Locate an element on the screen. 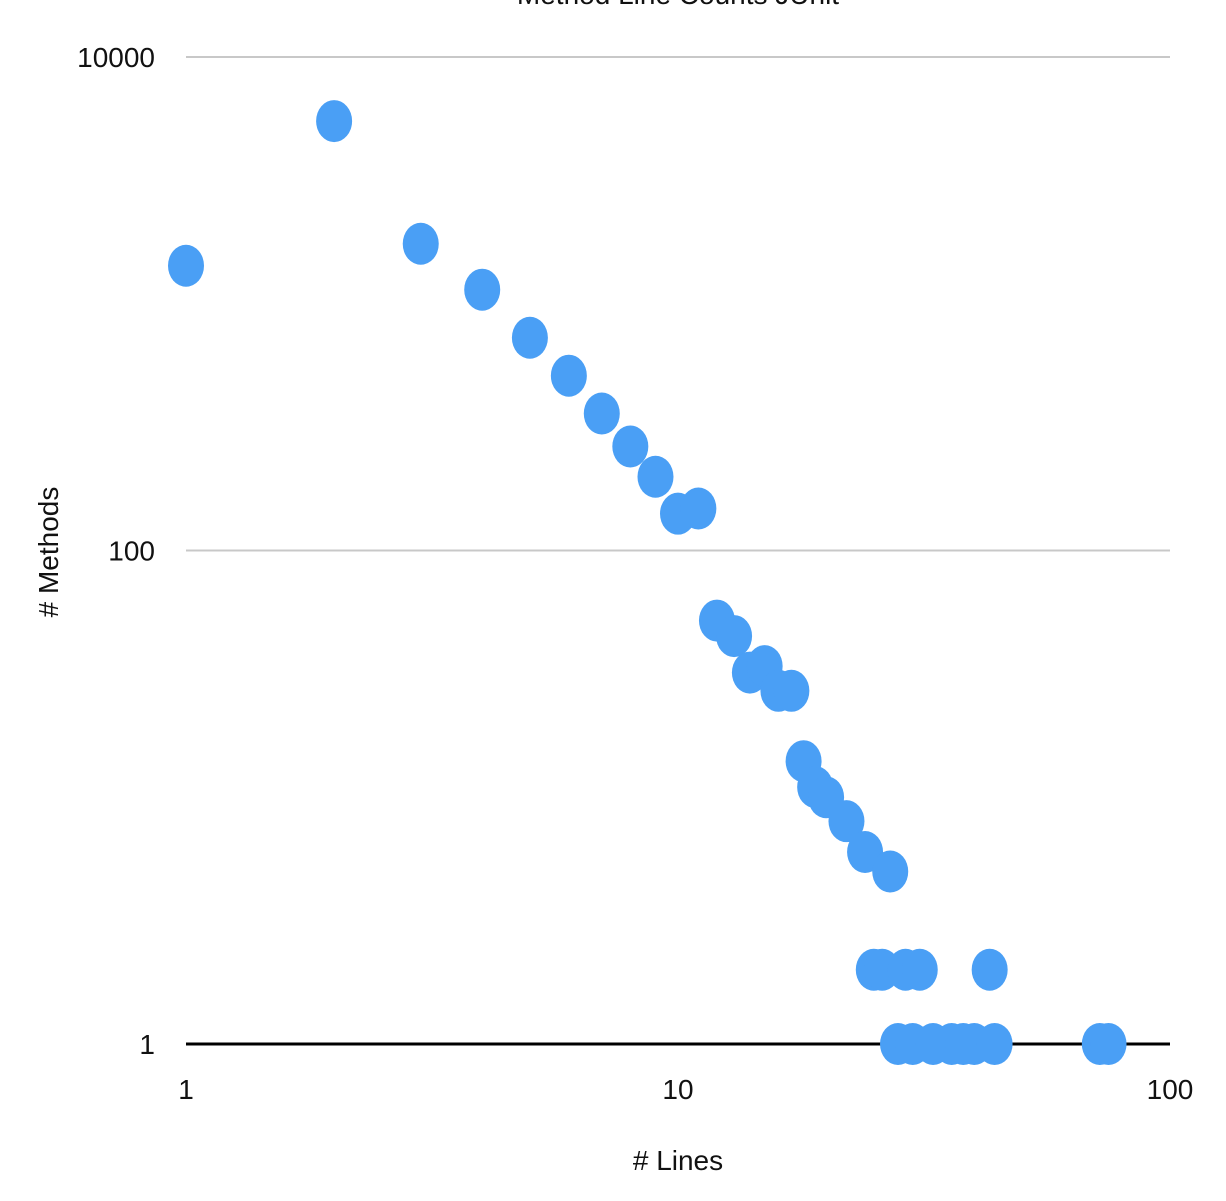 This screenshot has height=1201, width=1226. x-axis-label: # Lines is located at coordinates (678, 1160).